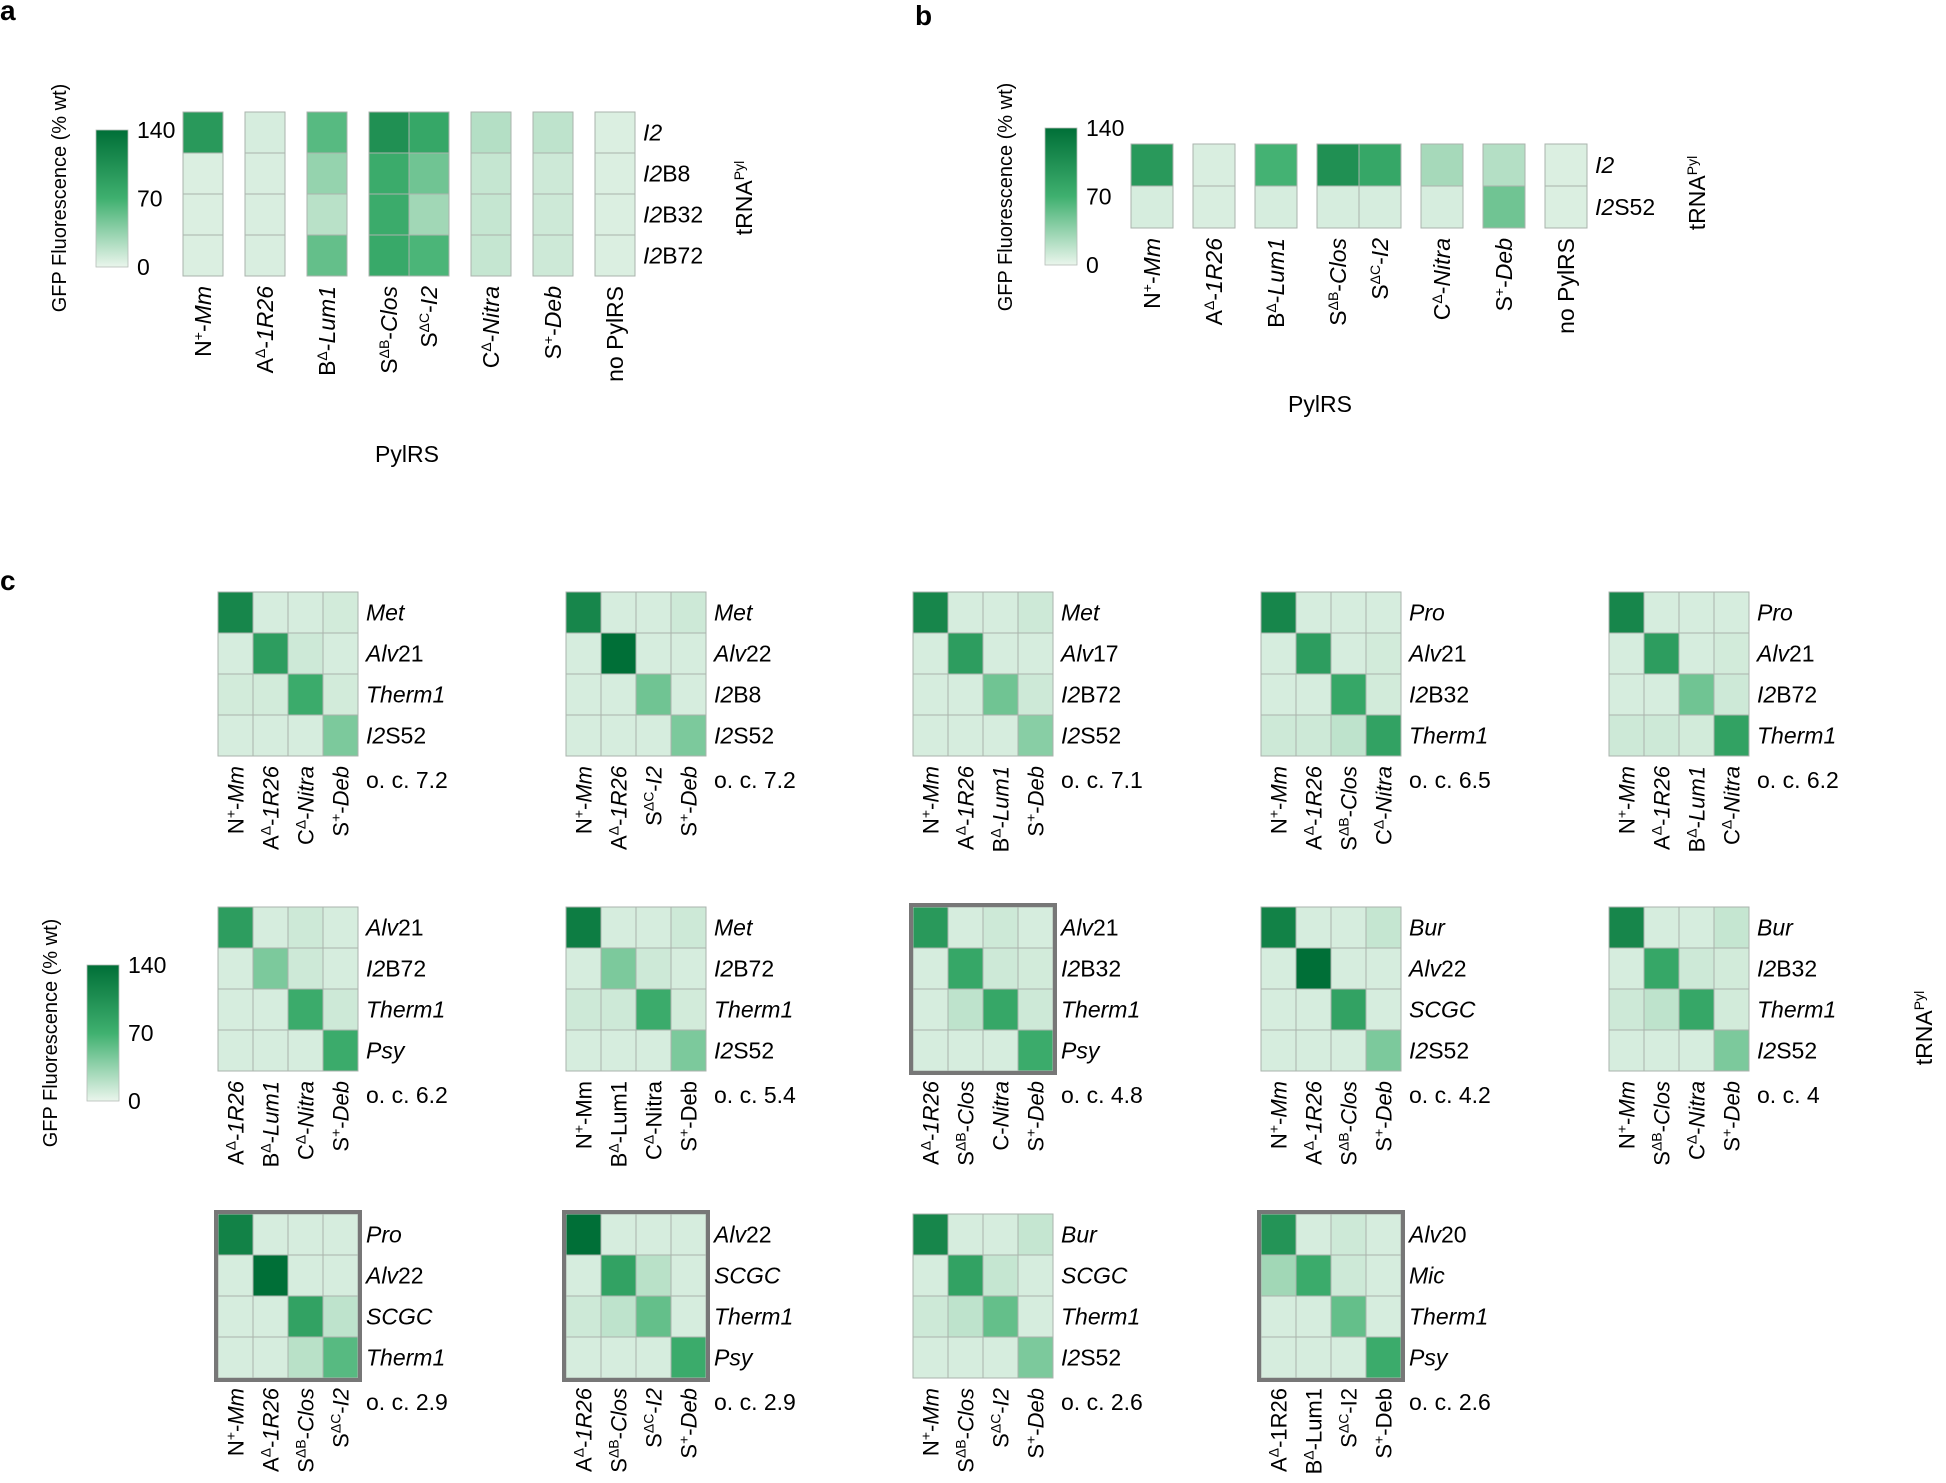  I want to click on column-label: SΔC-I2, so click(1349, 1418).